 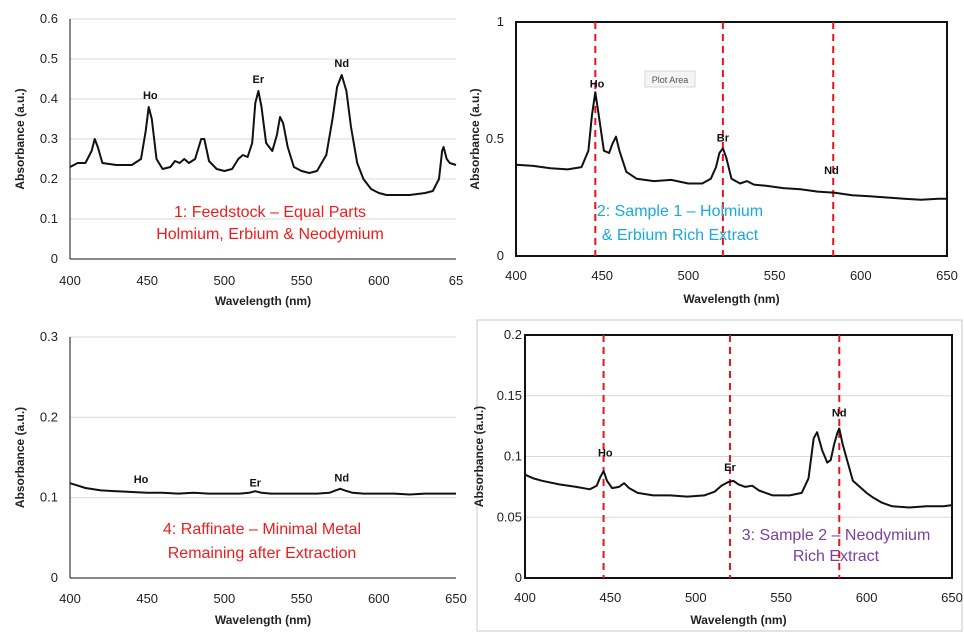 What do you see at coordinates (723, 138) in the screenshot?
I see `peak-label-br: Br` at bounding box center [723, 138].